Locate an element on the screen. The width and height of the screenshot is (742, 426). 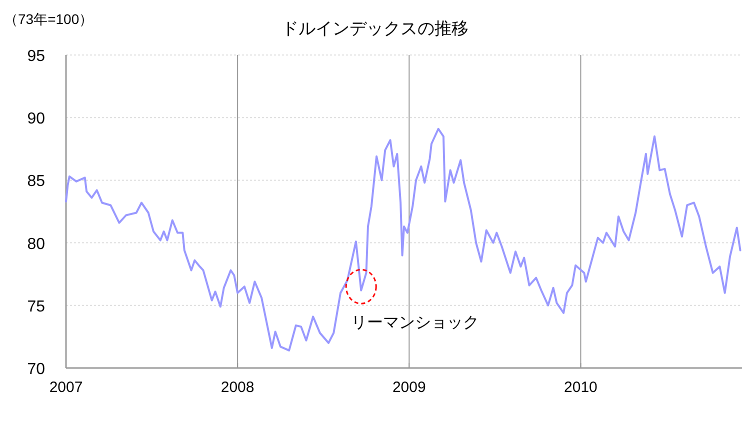
y-tick-label: 75 is located at coordinates (36, 307).